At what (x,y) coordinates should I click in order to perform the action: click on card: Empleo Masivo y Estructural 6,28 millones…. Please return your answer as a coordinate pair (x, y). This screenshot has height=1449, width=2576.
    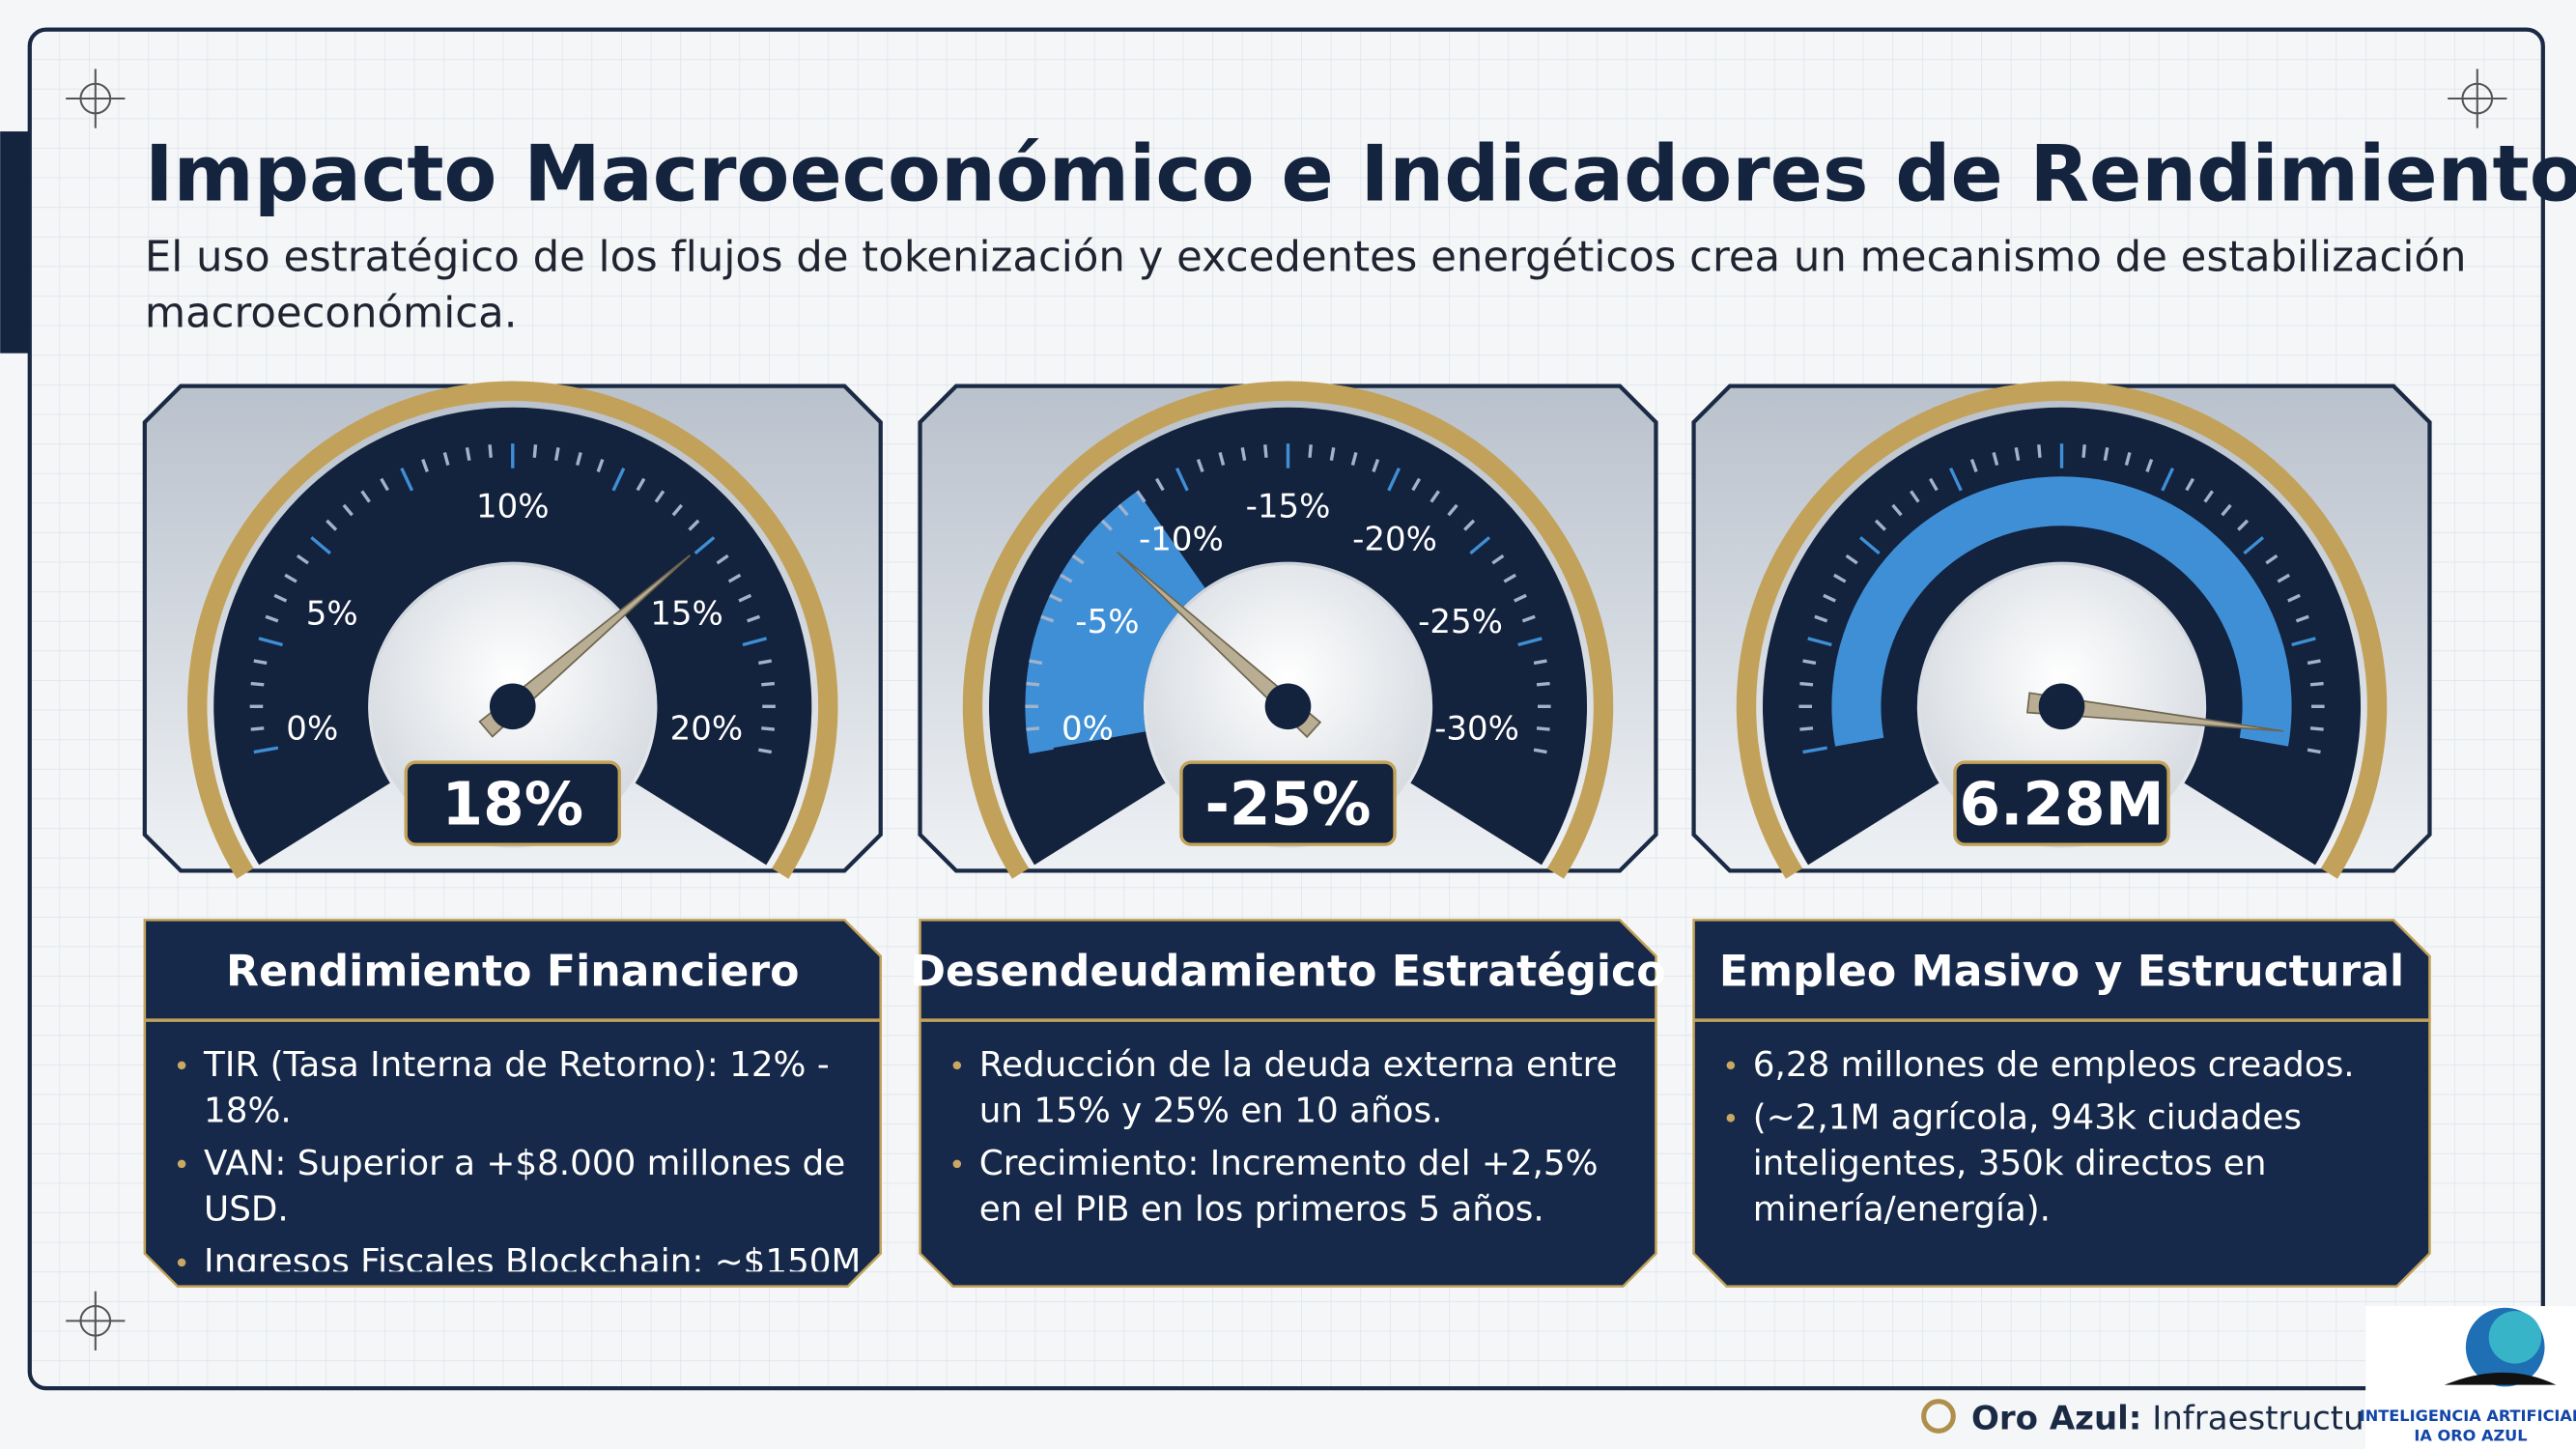
    Looking at the image, I should click on (2061, 1103).